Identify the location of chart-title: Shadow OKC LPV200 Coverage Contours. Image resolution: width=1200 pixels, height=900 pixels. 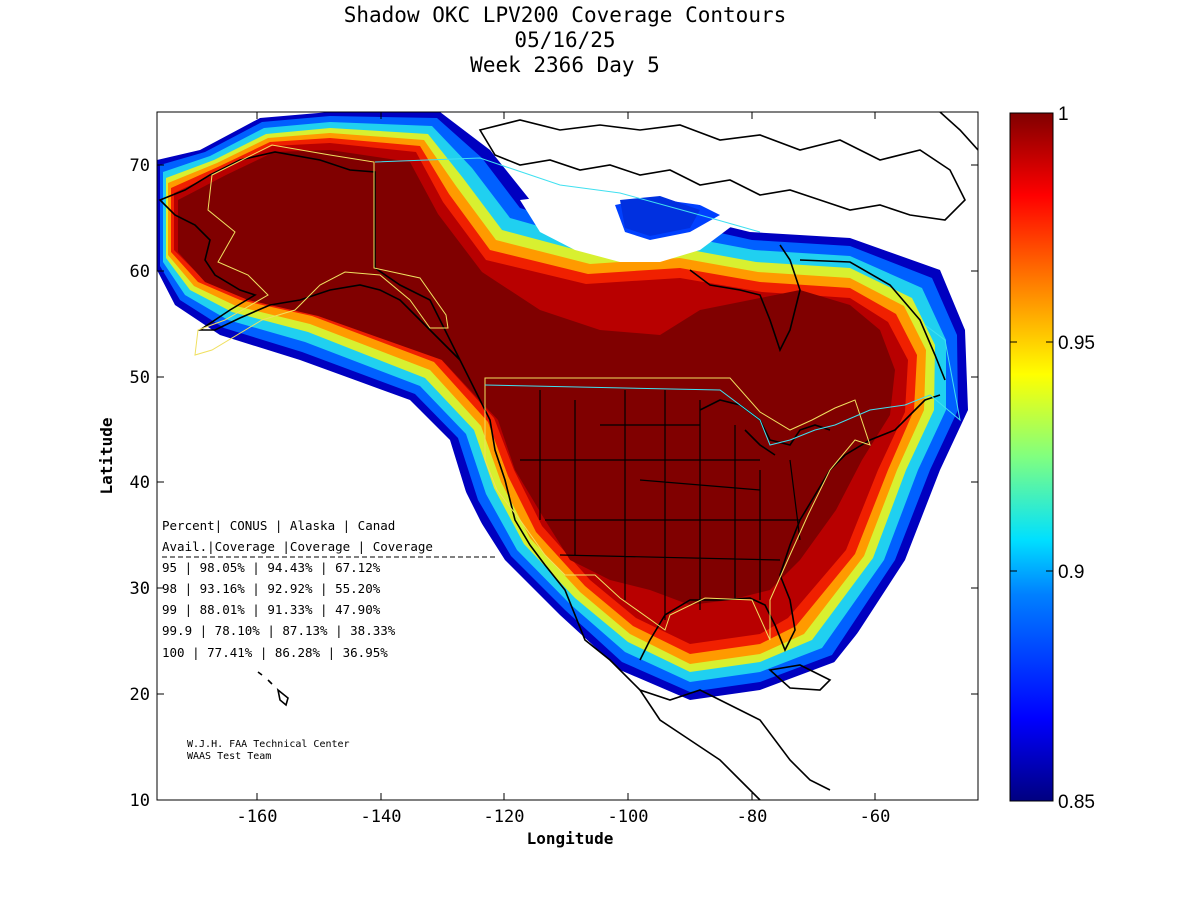
(565, 15).